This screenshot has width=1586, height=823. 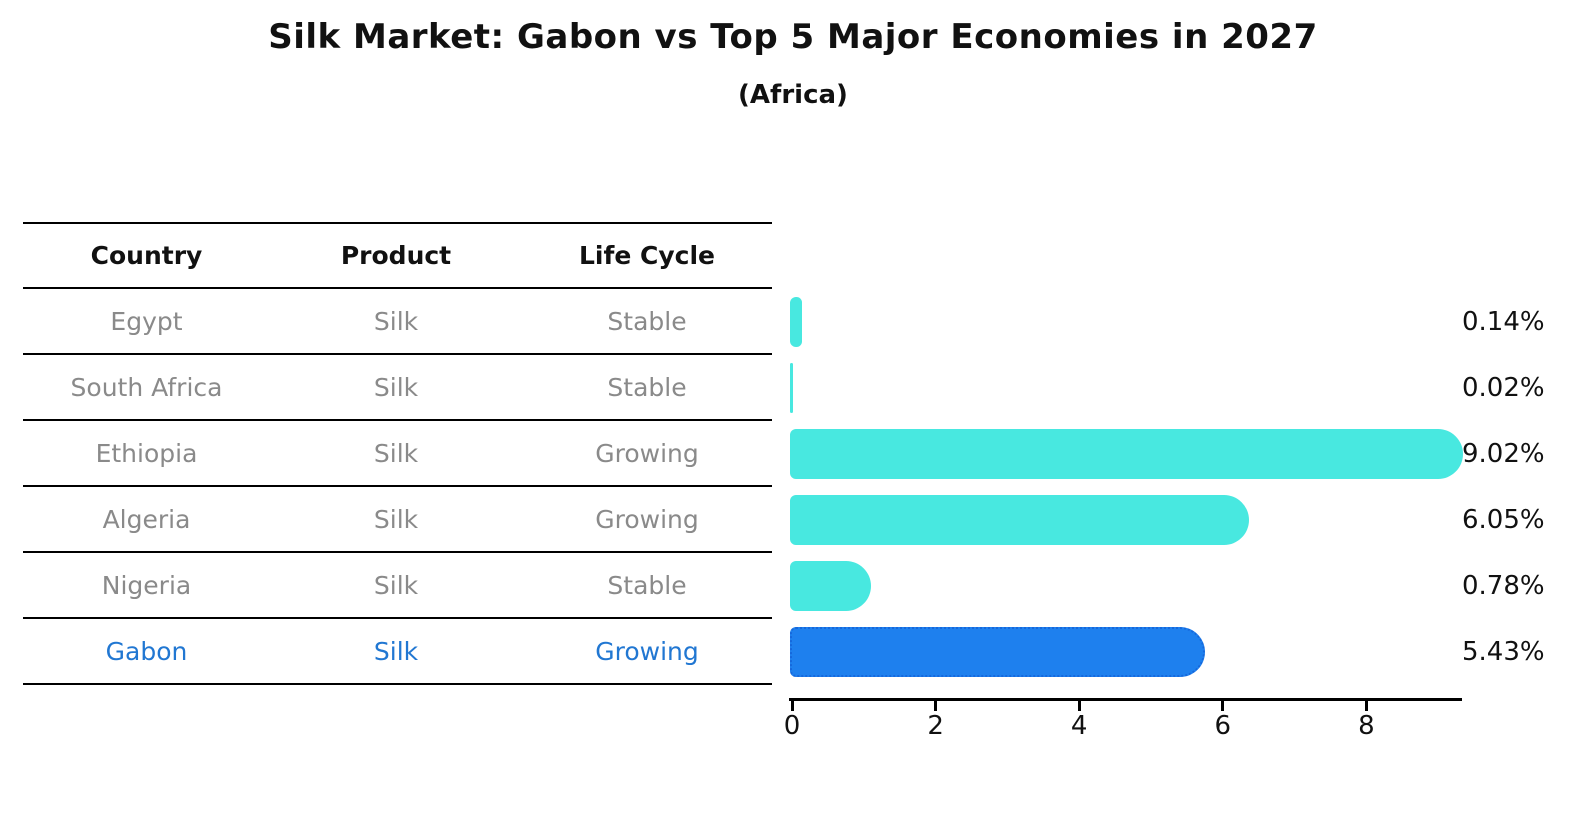 What do you see at coordinates (935, 726) in the screenshot?
I see `x-tick-label-2: 2` at bounding box center [935, 726].